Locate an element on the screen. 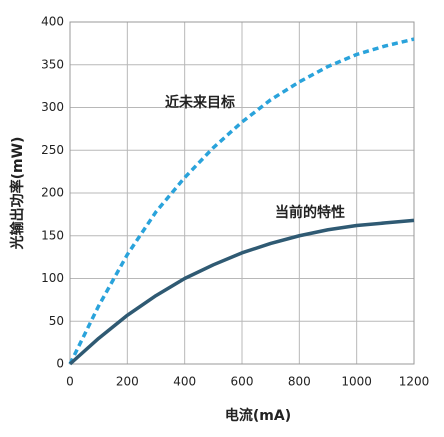 This screenshot has width=444, height=437. y-tick-label: 300 is located at coordinates (52, 107).